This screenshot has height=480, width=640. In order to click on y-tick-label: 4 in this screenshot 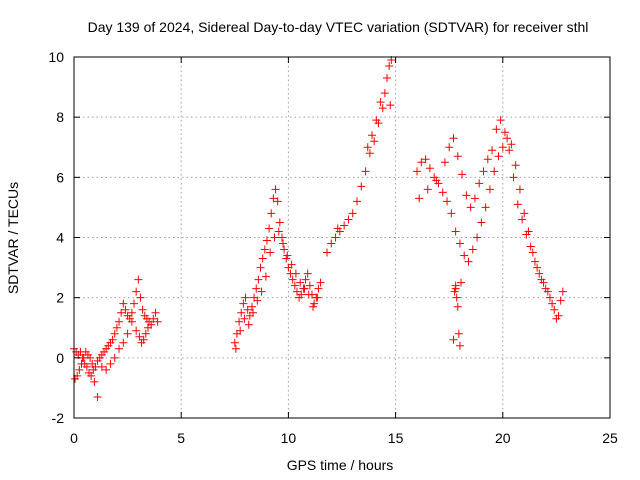, I will do `click(60, 238)`.